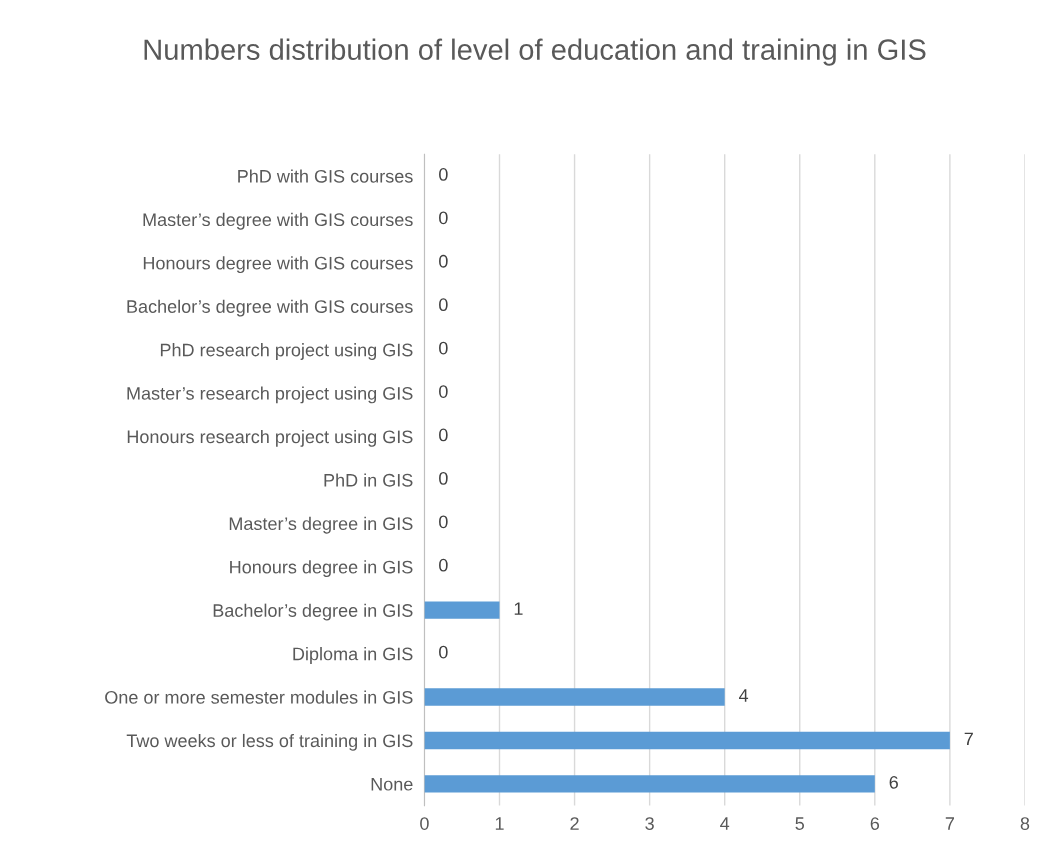  I want to click on x-tick-label: 6, so click(875, 823).